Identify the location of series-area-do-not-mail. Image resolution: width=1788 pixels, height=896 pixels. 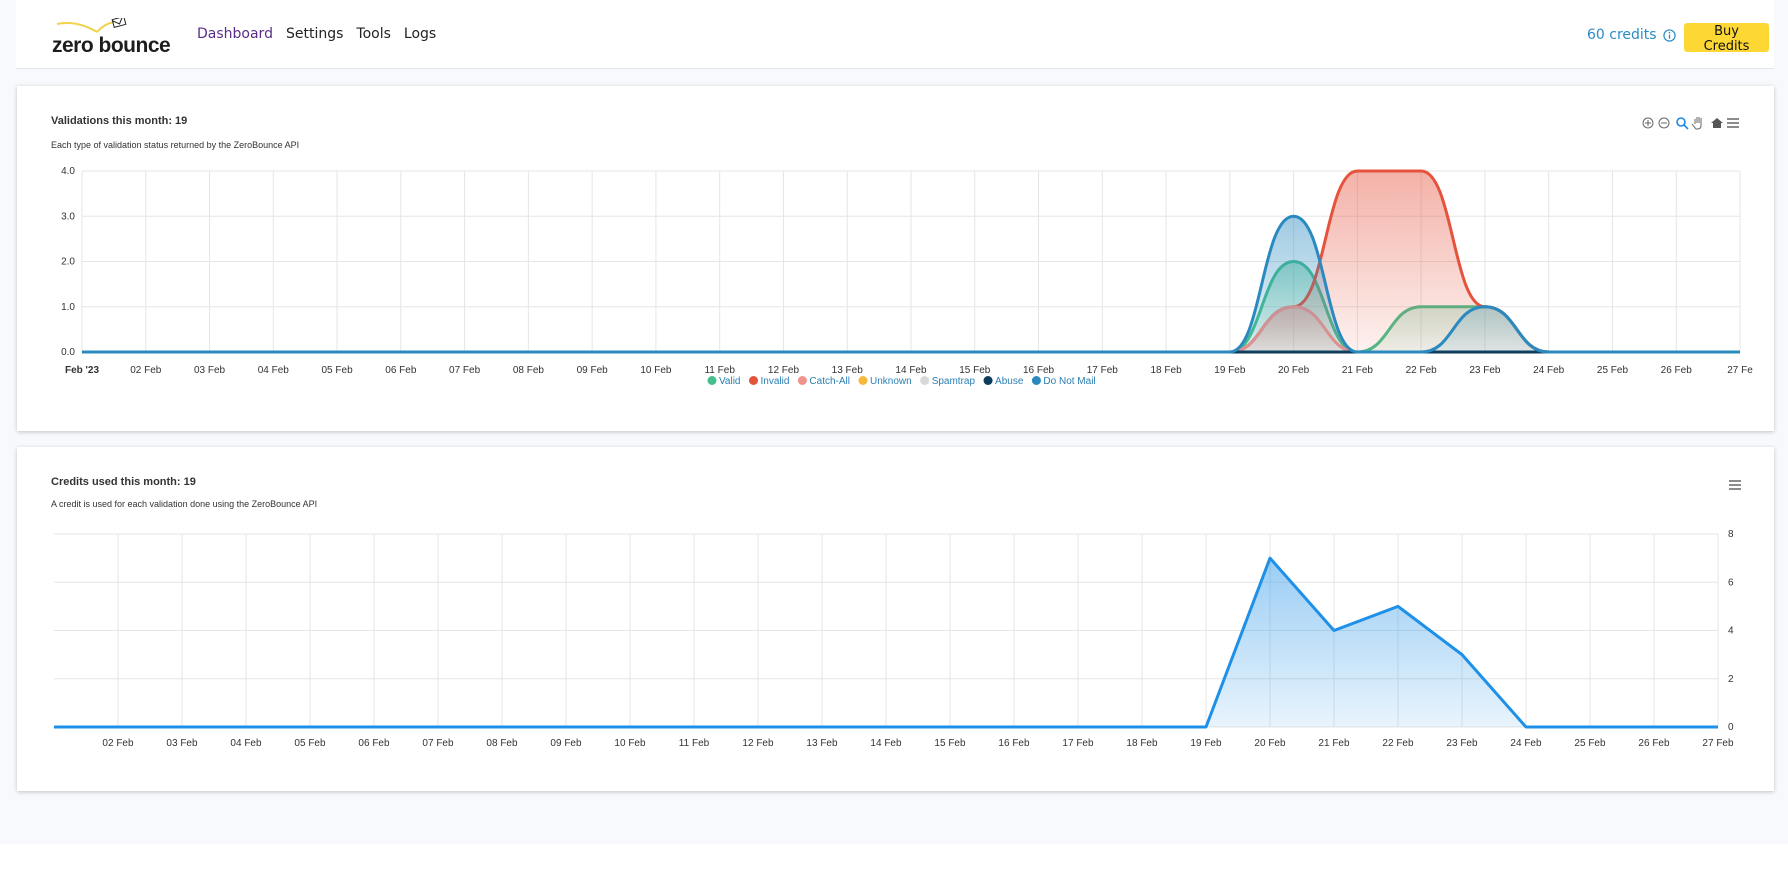
(911, 284).